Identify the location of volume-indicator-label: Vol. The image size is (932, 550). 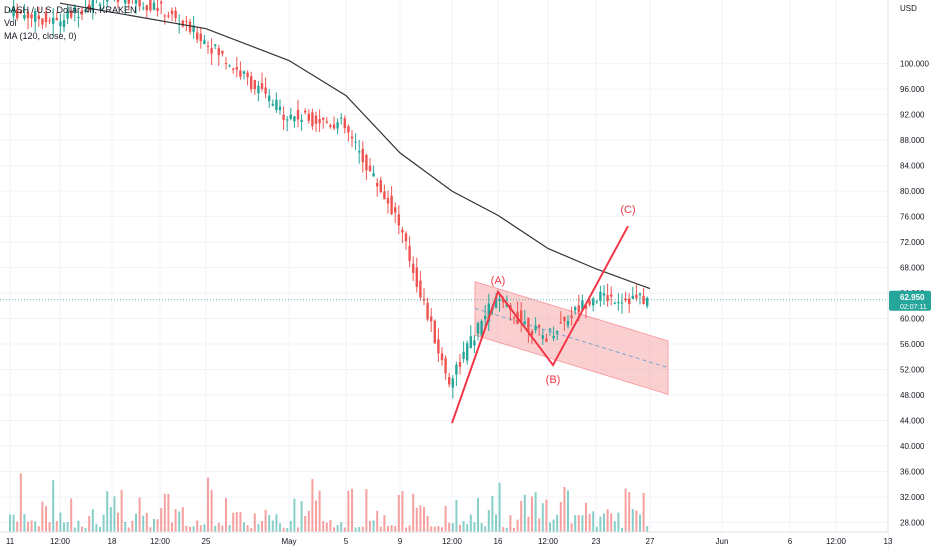
(10, 23).